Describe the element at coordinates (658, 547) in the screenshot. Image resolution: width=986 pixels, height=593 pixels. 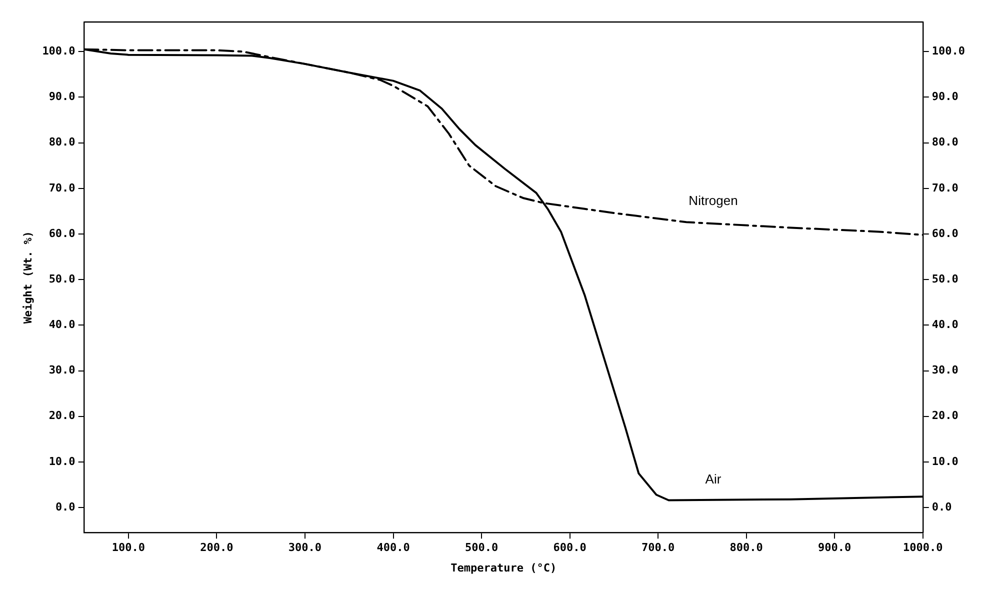
I see `x-tick-label: 700.0` at that location.